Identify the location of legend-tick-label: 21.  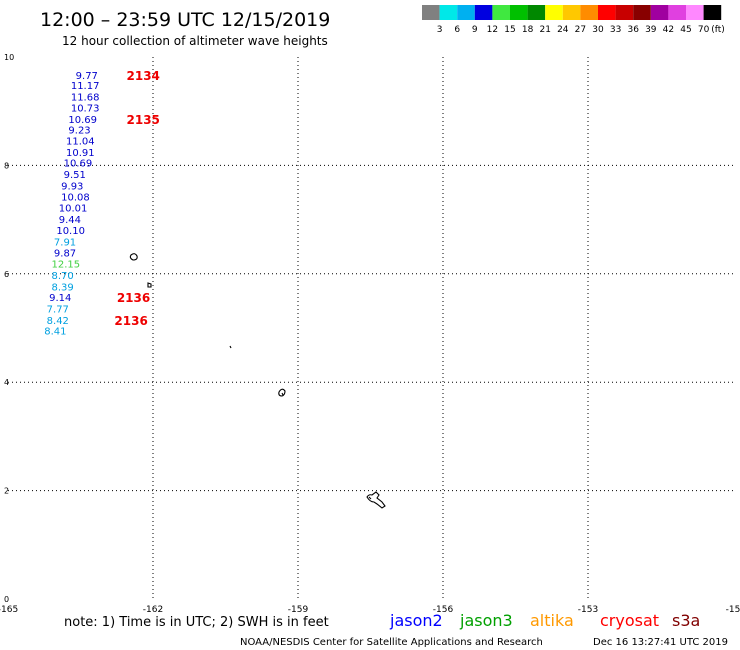
(544, 30).